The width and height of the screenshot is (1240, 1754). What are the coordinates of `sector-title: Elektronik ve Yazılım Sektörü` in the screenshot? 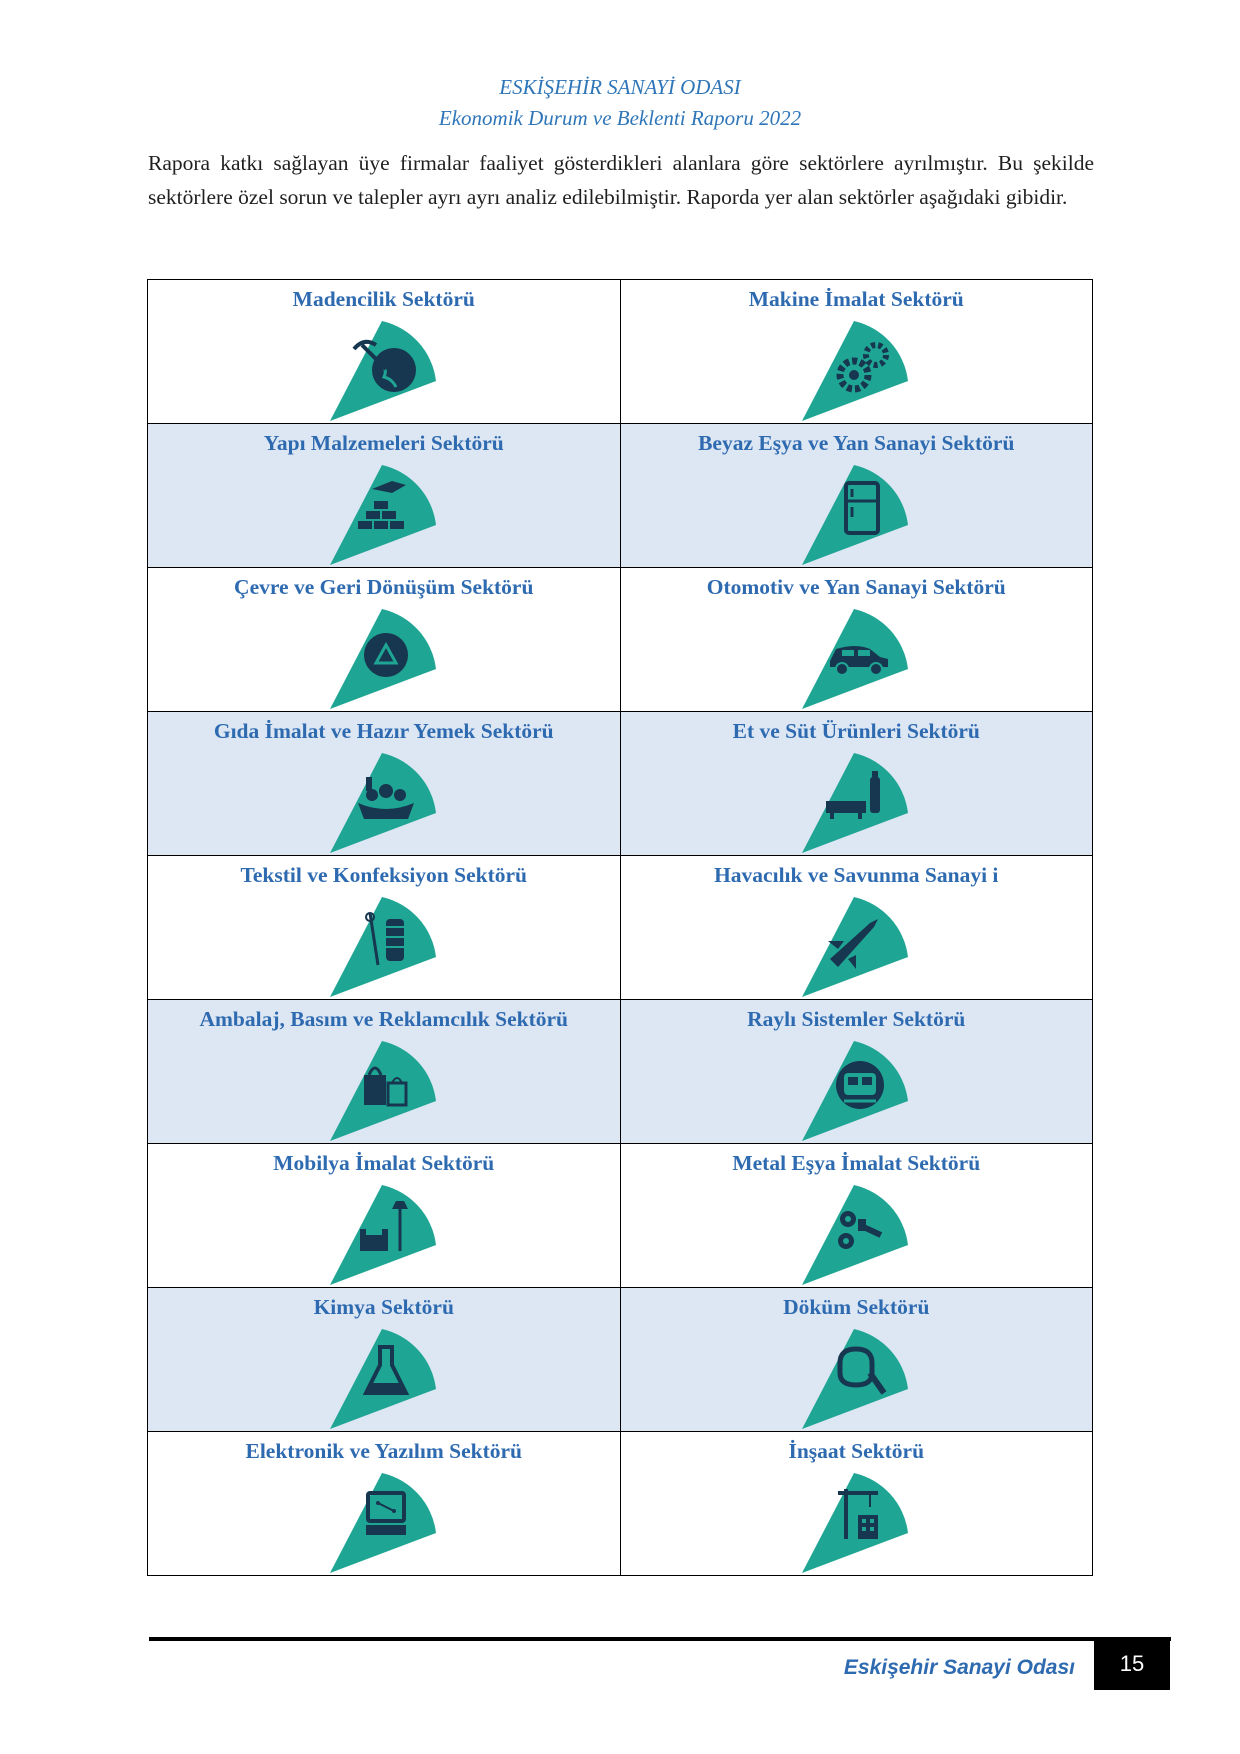 It's located at (384, 1451).